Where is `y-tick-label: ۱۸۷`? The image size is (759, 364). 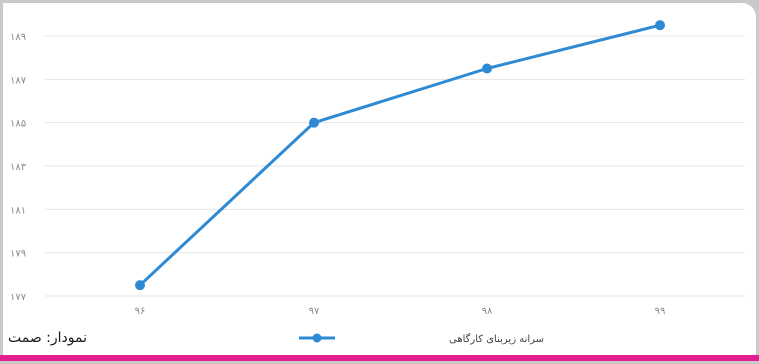 y-tick-label: ۱۸۷ is located at coordinates (18, 80).